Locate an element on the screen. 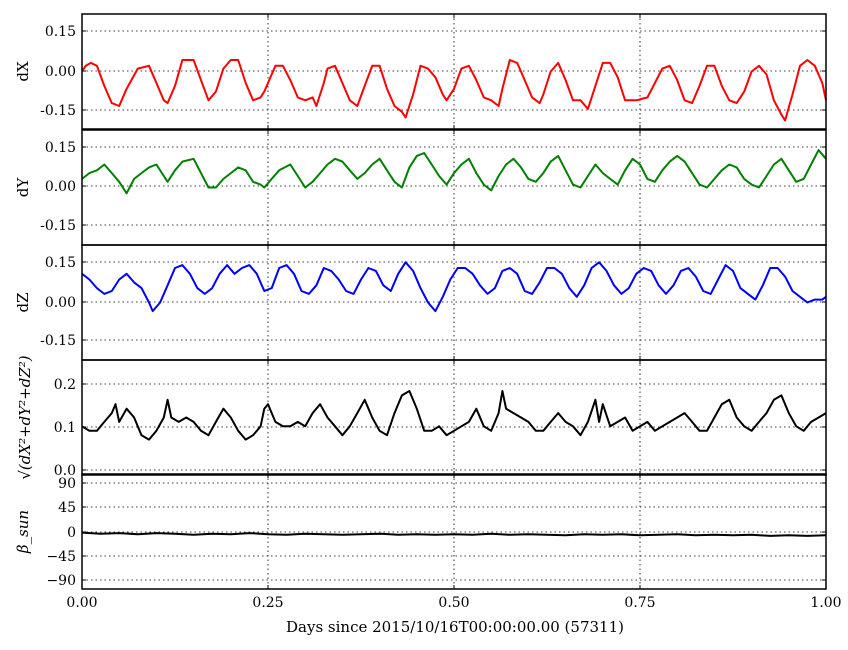  x-tick-label: 0.00 is located at coordinates (81, 603).